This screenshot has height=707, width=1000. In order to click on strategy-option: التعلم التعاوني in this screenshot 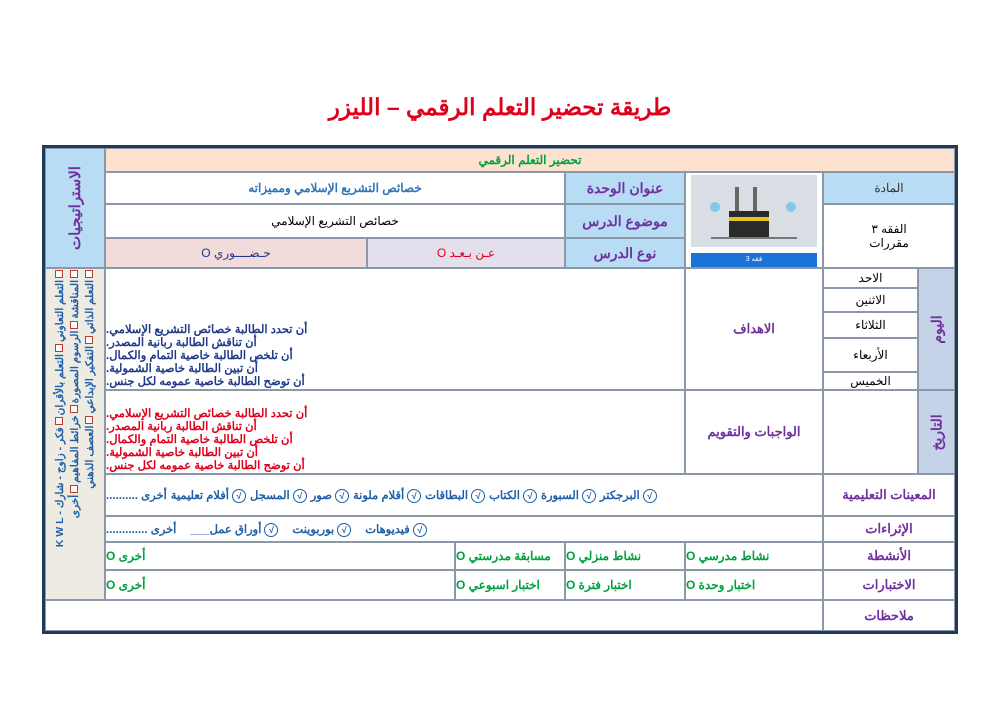, I will do `click(59, 311)`.